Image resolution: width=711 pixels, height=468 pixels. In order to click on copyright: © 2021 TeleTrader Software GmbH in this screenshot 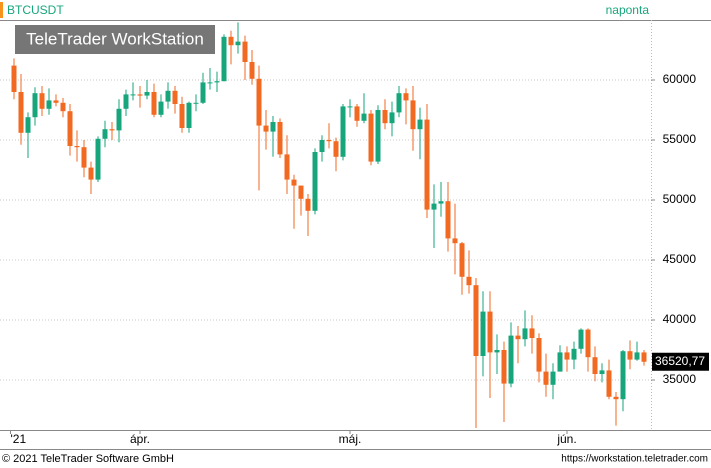, I will do `click(88, 459)`.